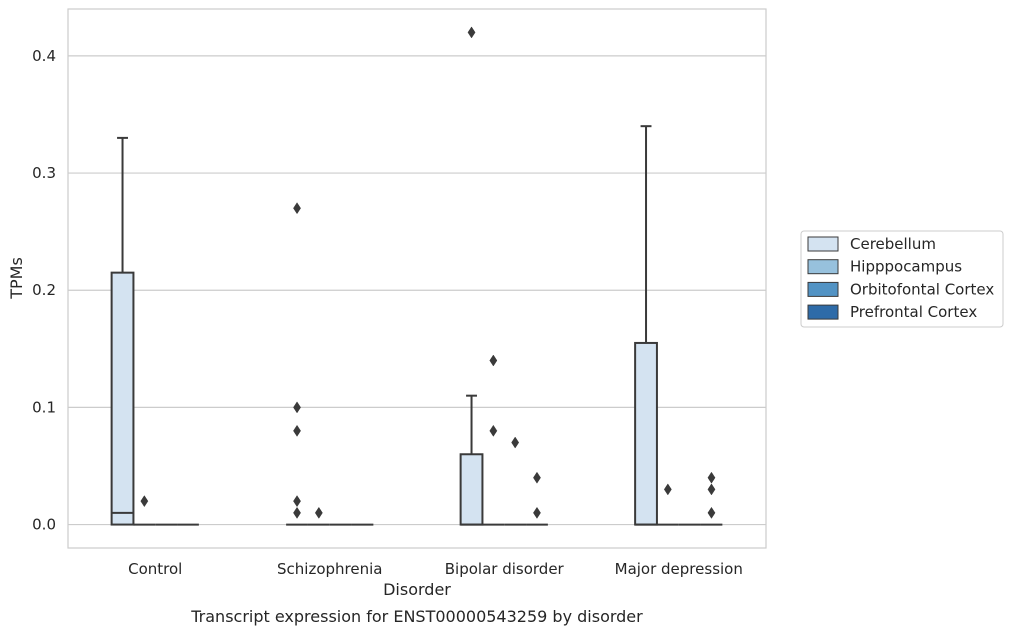 The height and width of the screenshot is (634, 1014). Describe the element at coordinates (679, 569) in the screenshot. I see `x-tick-label: Major depression` at that location.